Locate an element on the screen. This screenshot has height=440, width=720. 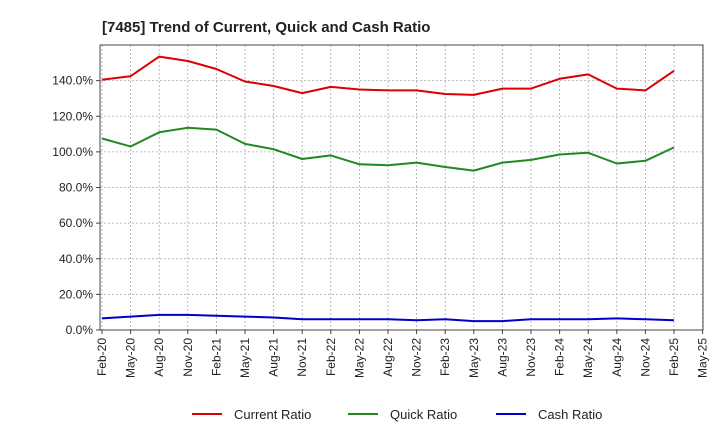
x-tick-label: Aug-21 is located at coordinates (274, 357).